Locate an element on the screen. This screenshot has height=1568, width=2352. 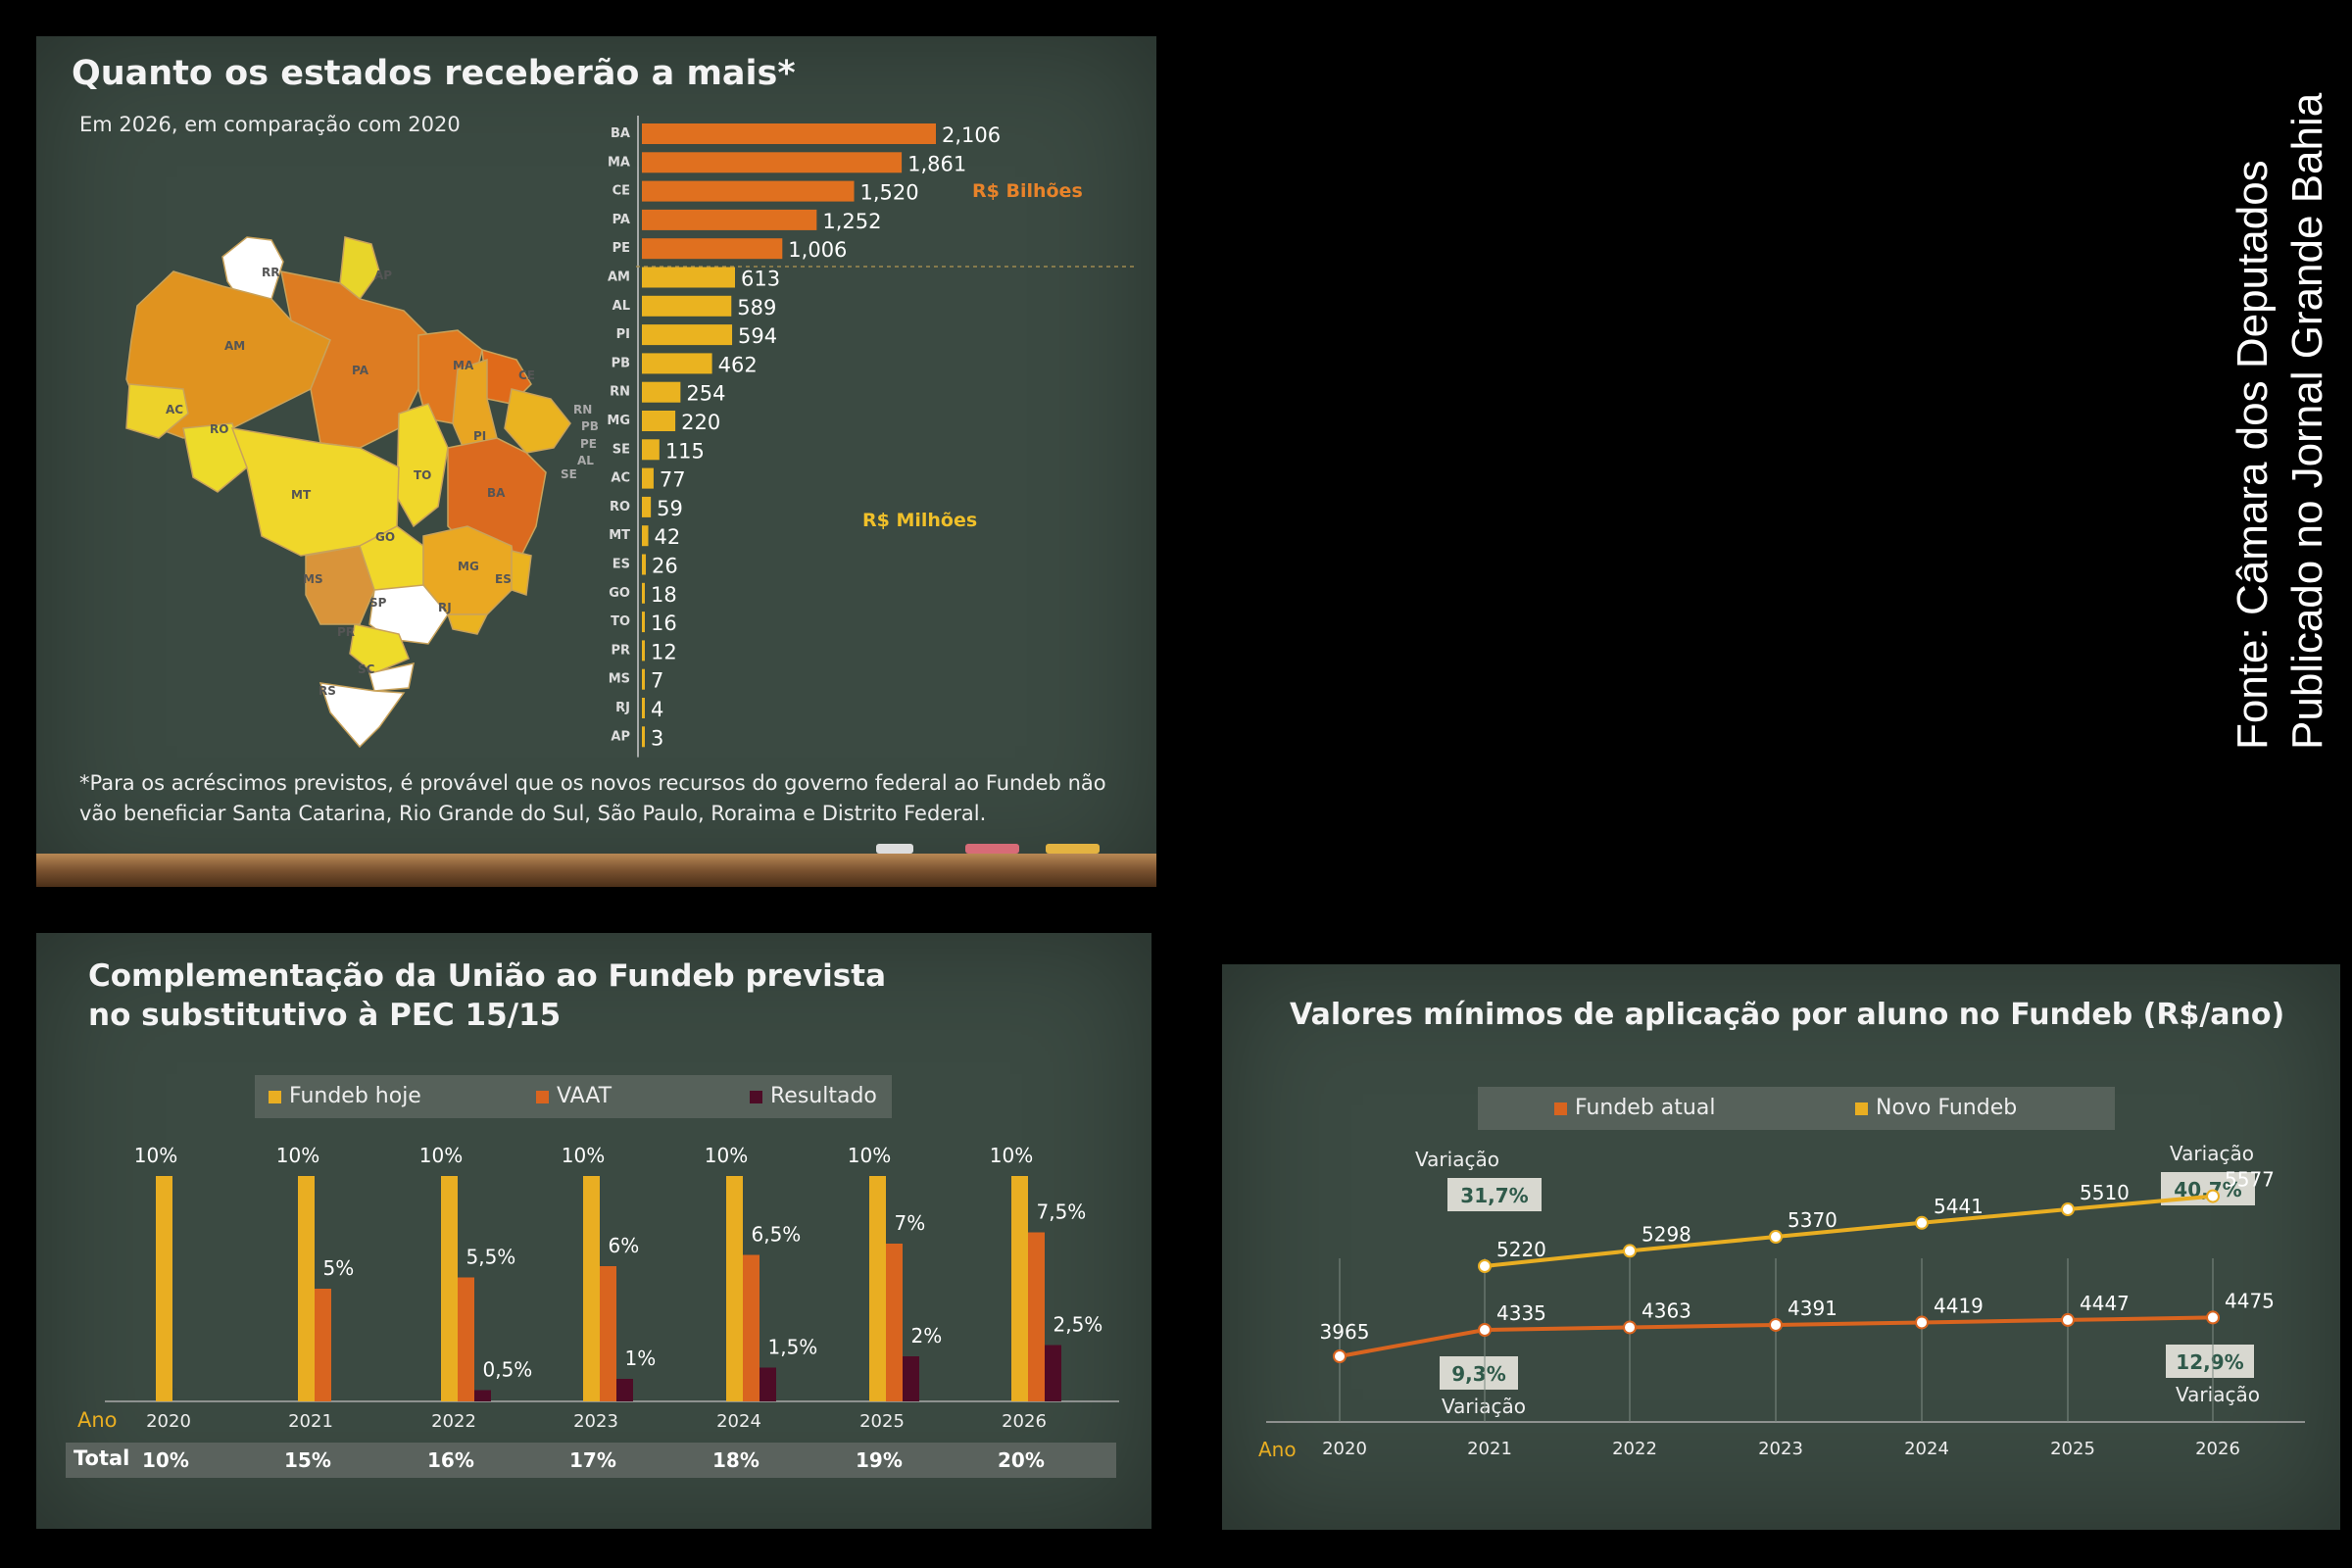
values-legend: Fundeb atual Novo Fundeb is located at coordinates (1796, 1108).